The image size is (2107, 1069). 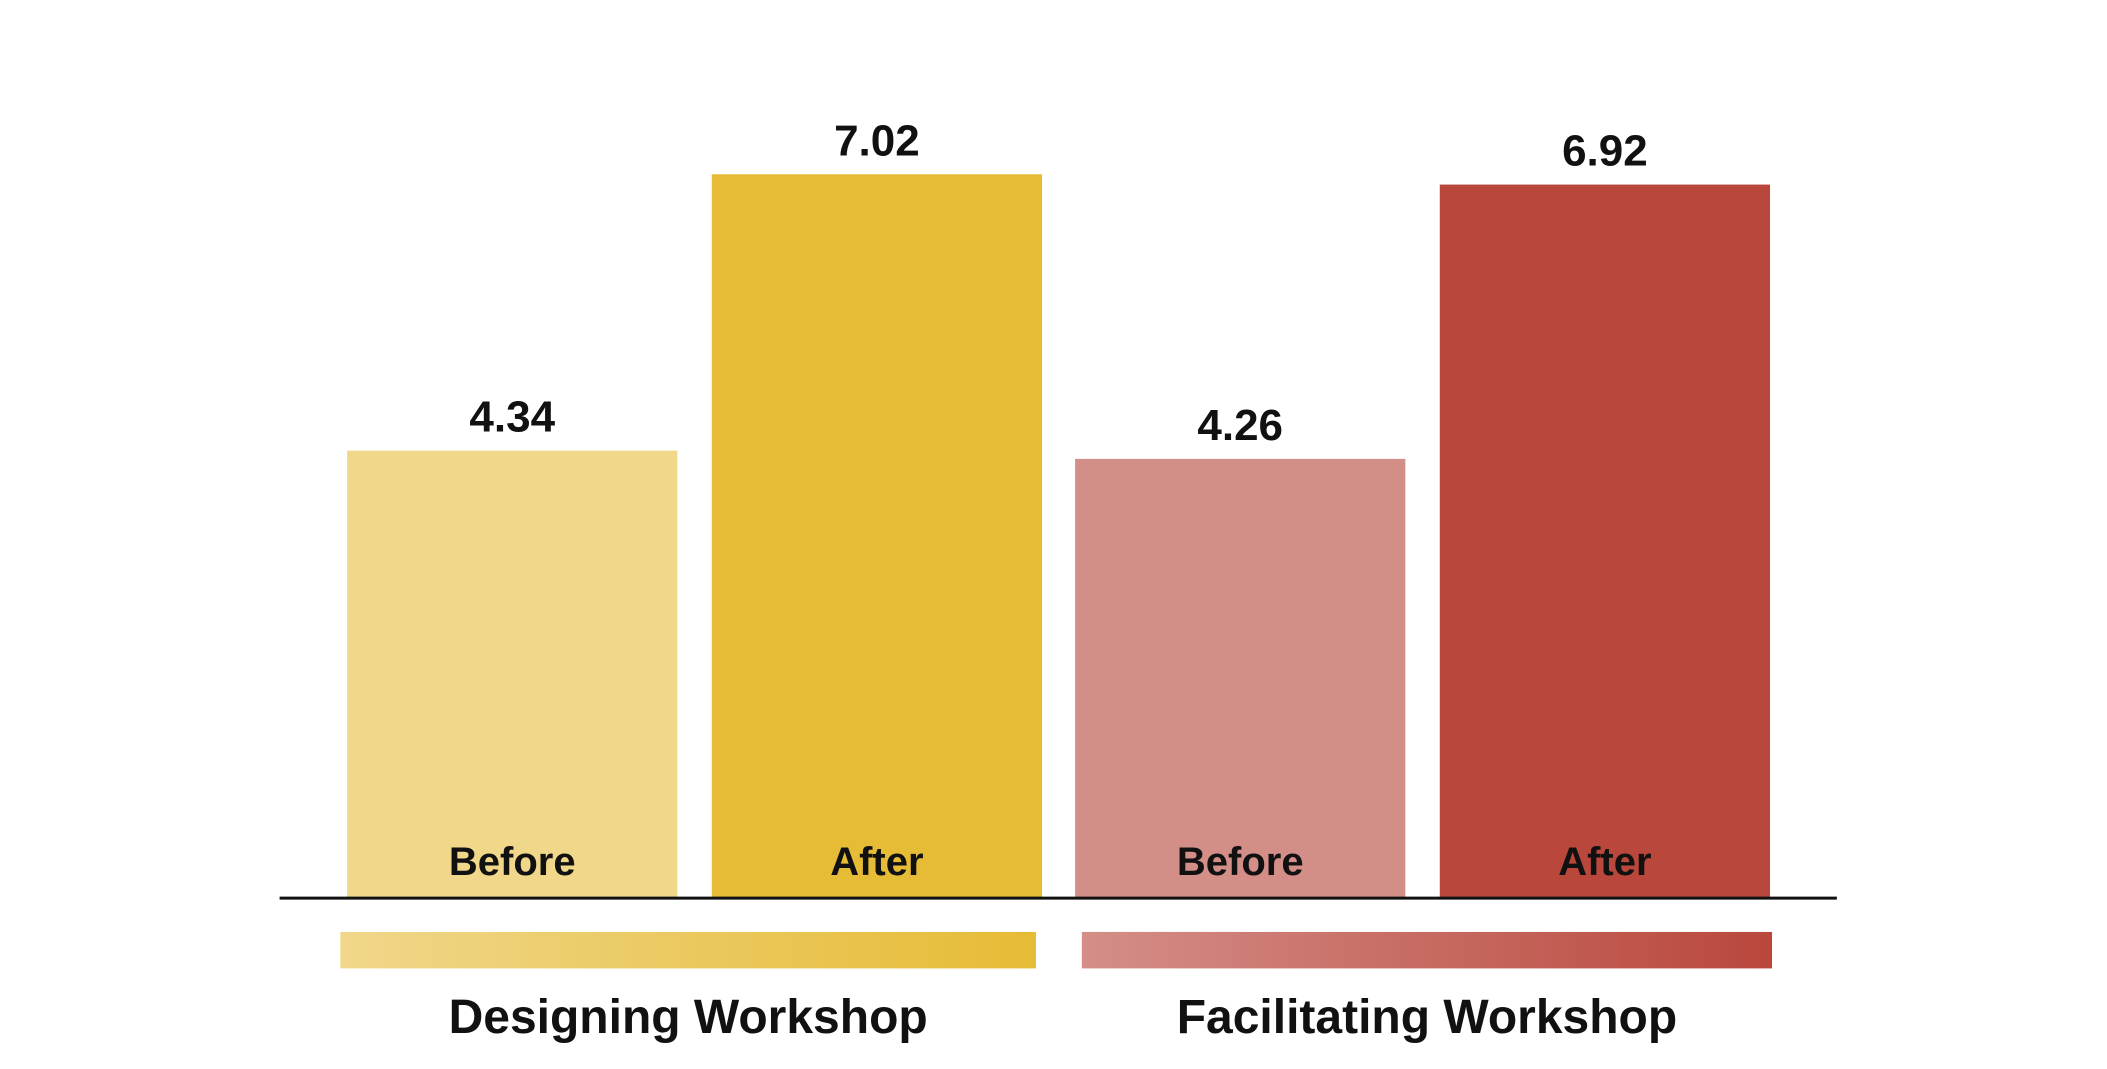 I want to click on value-label: 4.26, so click(x=1240, y=425).